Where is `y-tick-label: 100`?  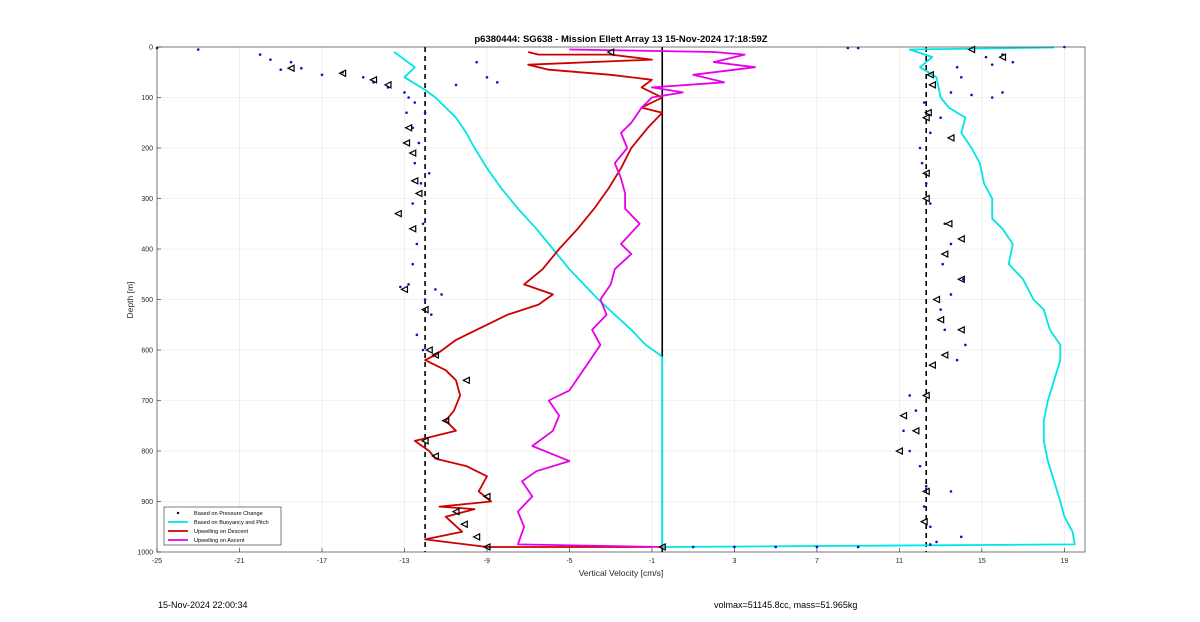
y-tick-label: 100 is located at coordinates (147, 98).